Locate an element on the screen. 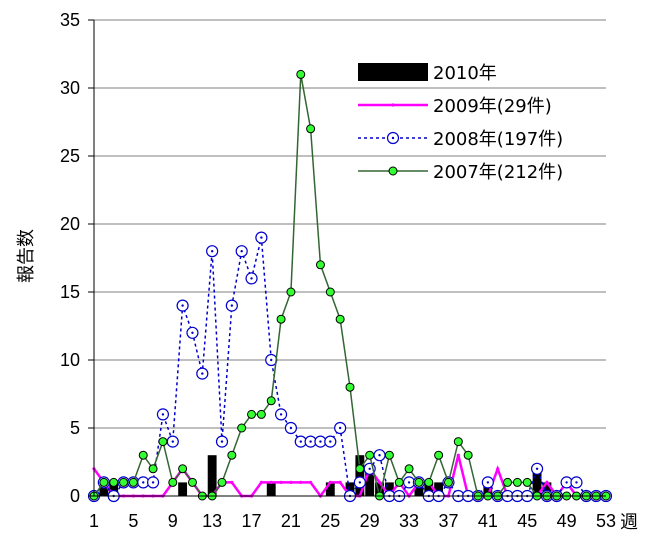 The width and height of the screenshot is (653, 540). bars-2010 is located at coordinates (325, 475).